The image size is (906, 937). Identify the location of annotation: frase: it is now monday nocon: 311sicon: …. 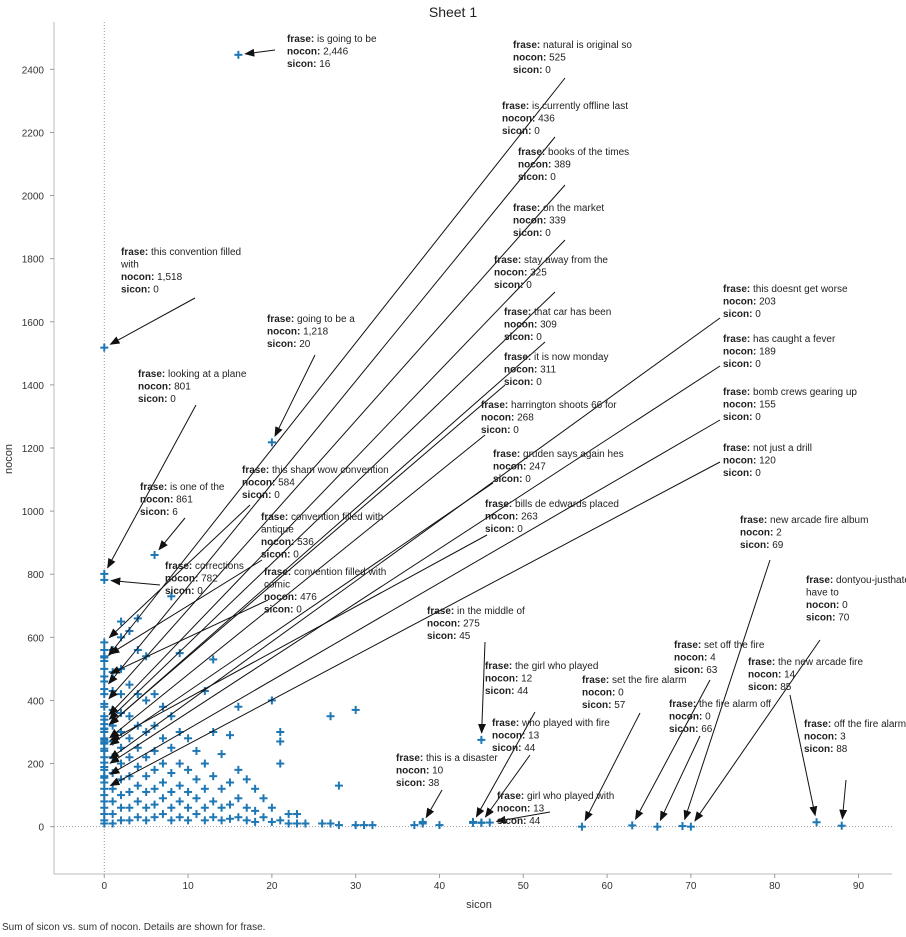
(556, 370).